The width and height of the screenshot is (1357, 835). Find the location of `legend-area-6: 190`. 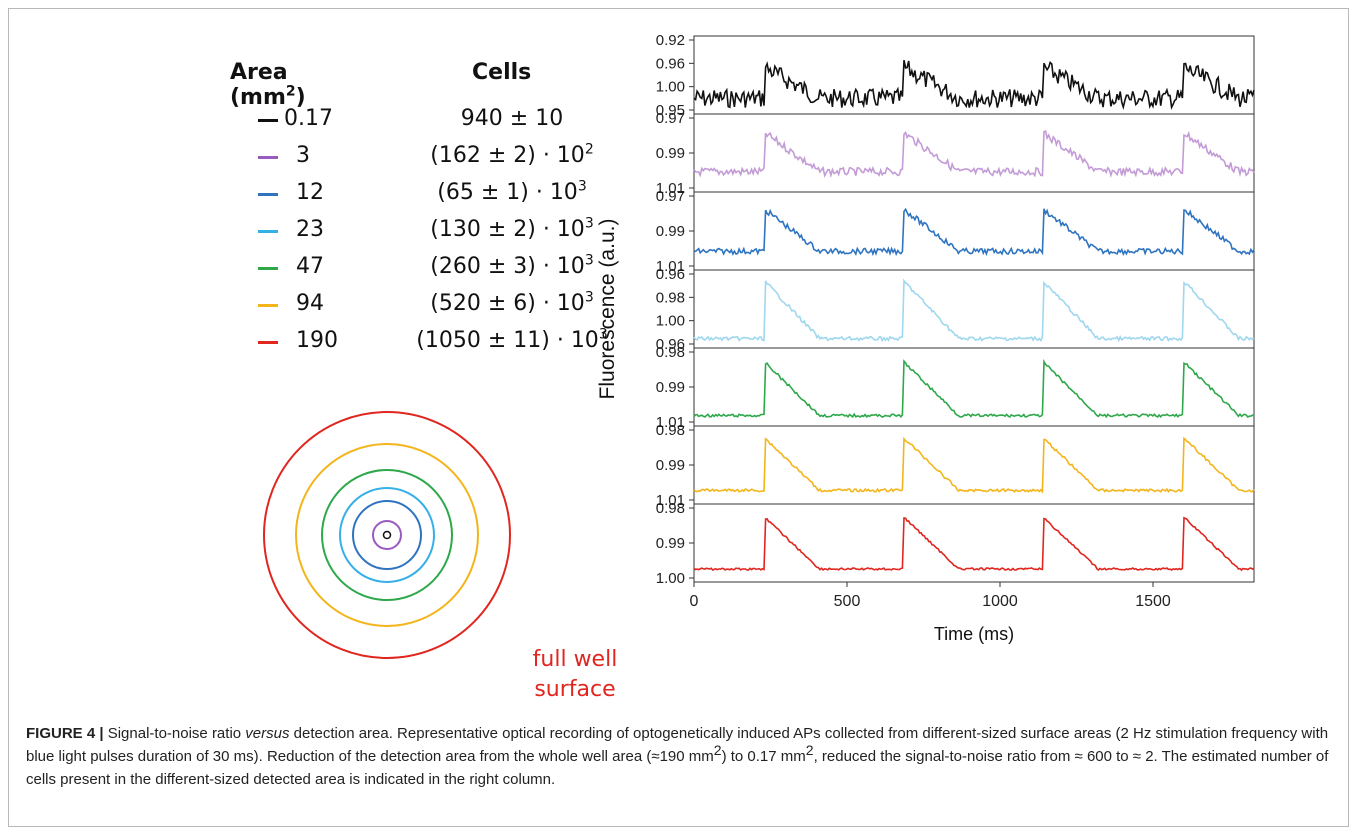

legend-area-6: 190 is located at coordinates (317, 340).